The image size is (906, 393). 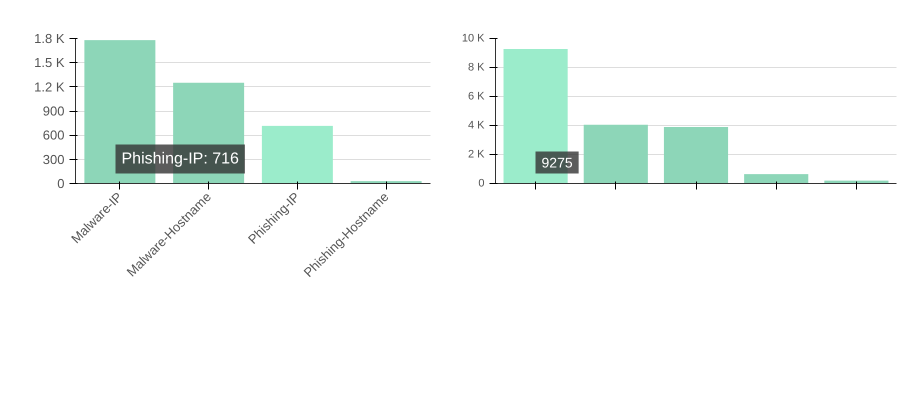 I want to click on y-tick-label: 1.8 K, so click(x=49, y=38).